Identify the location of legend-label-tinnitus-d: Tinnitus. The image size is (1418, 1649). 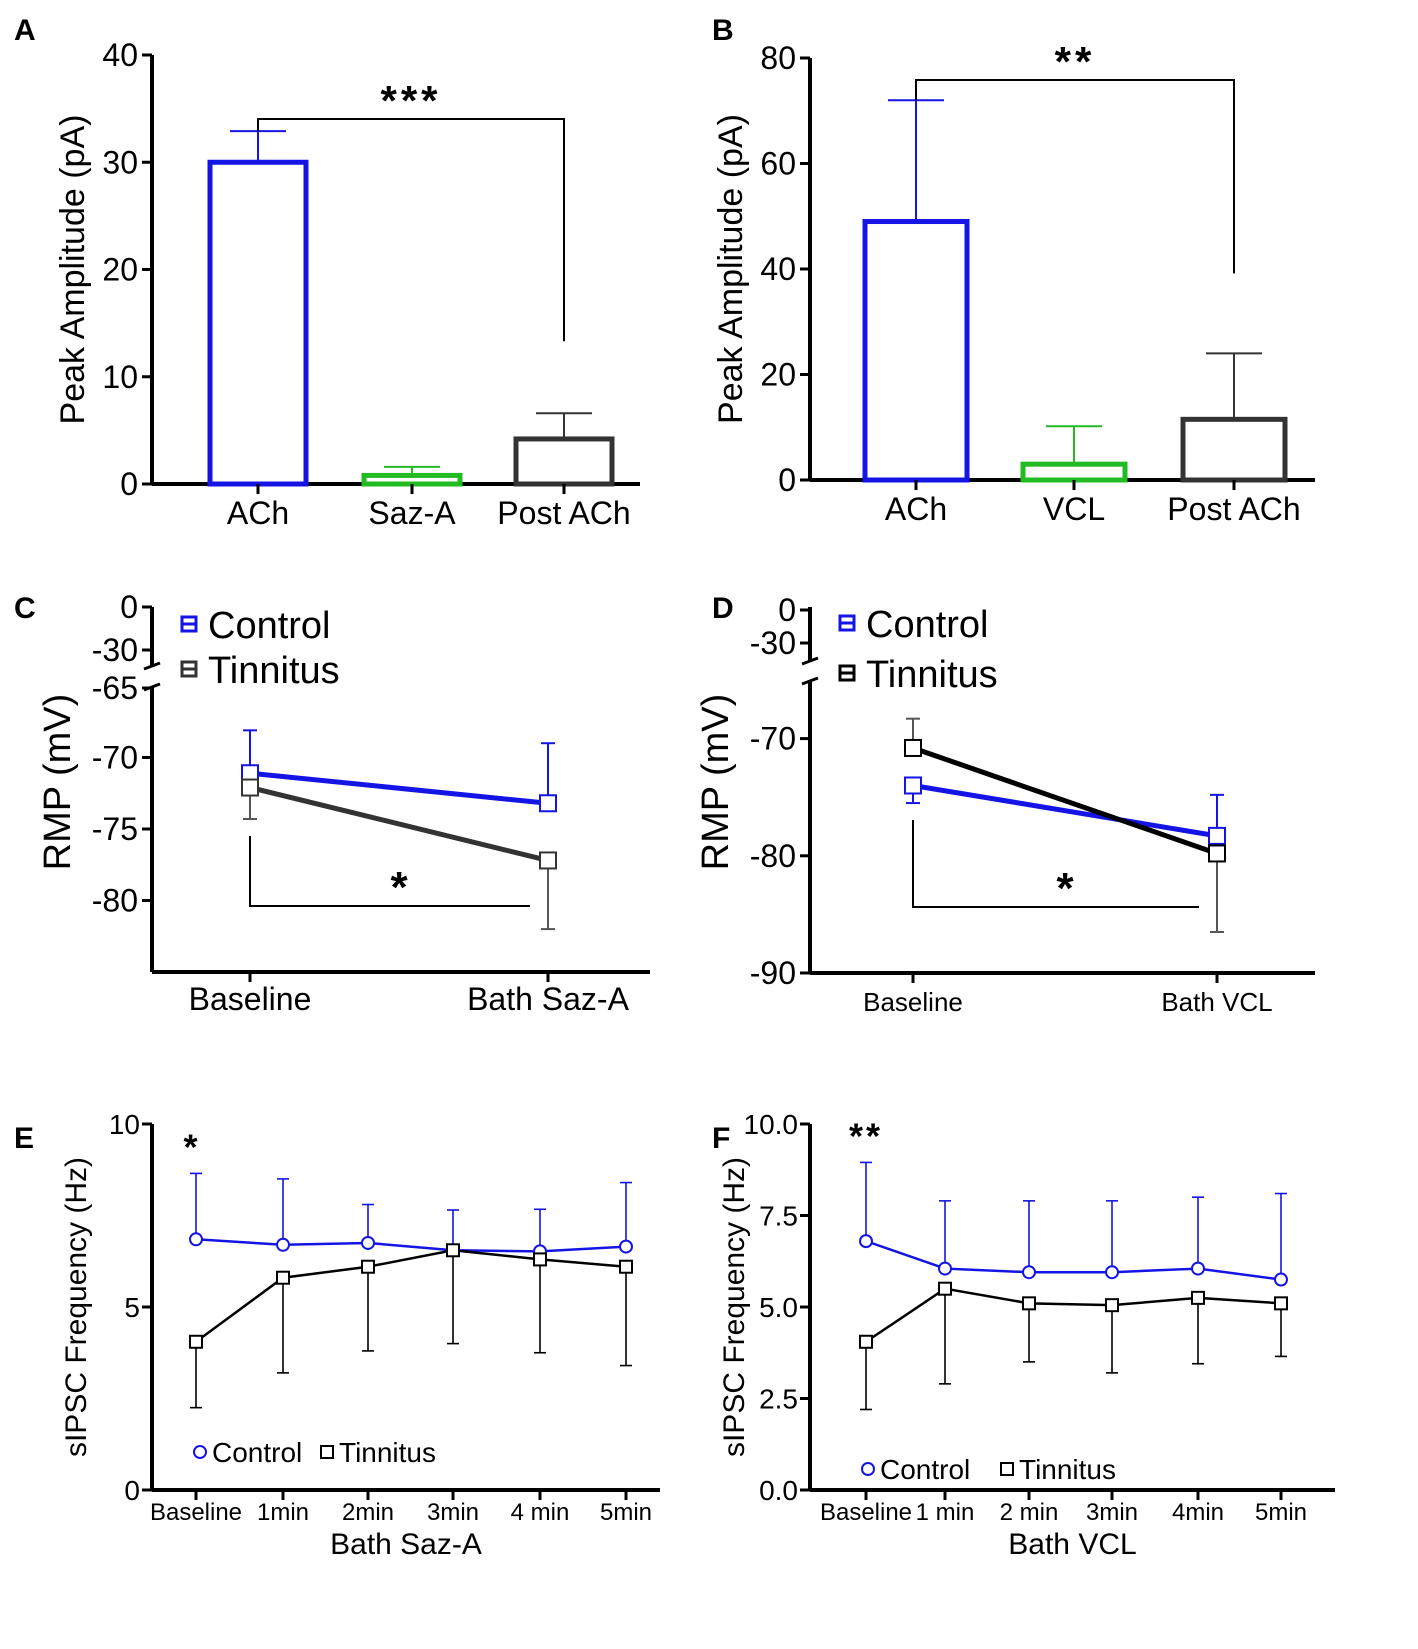
(932, 675).